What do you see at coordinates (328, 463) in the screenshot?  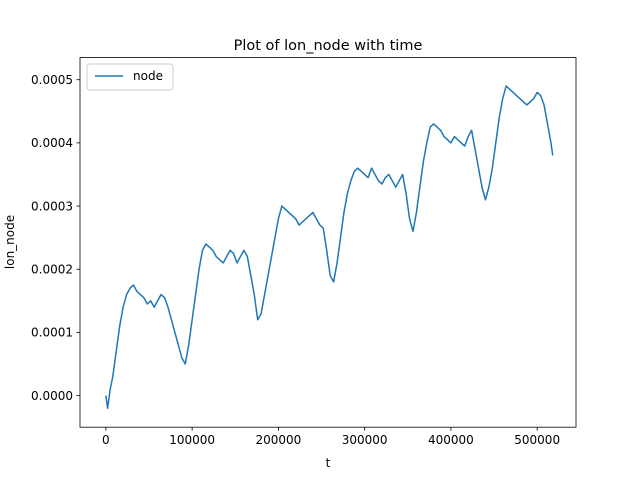 I see `x-axis-label: t` at bounding box center [328, 463].